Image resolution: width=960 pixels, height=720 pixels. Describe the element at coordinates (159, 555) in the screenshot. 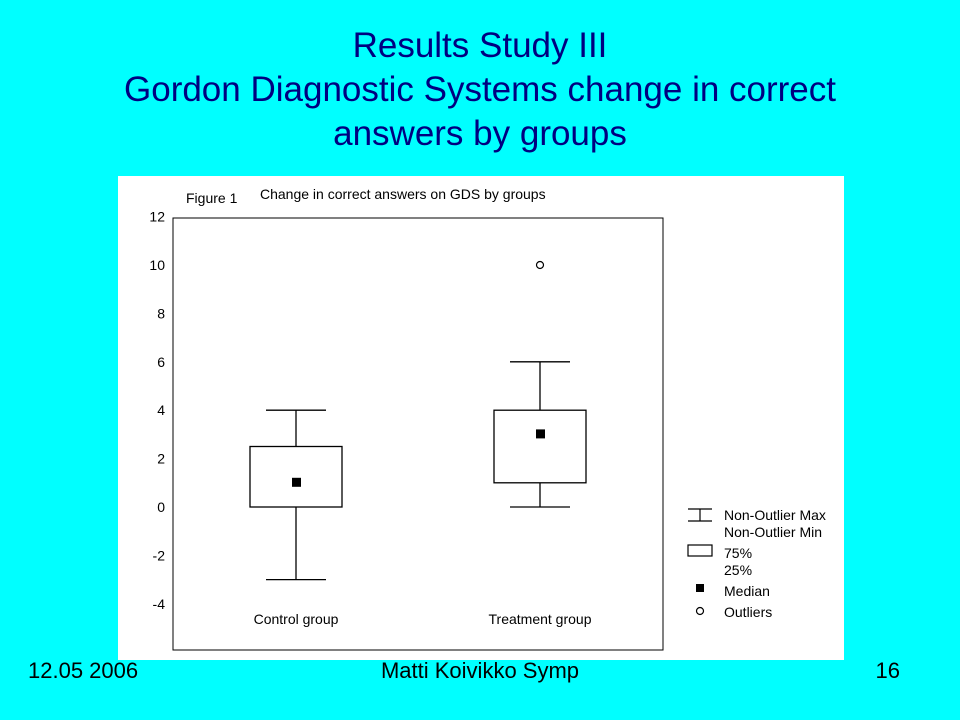

I see `y-tick-label: -2` at that location.